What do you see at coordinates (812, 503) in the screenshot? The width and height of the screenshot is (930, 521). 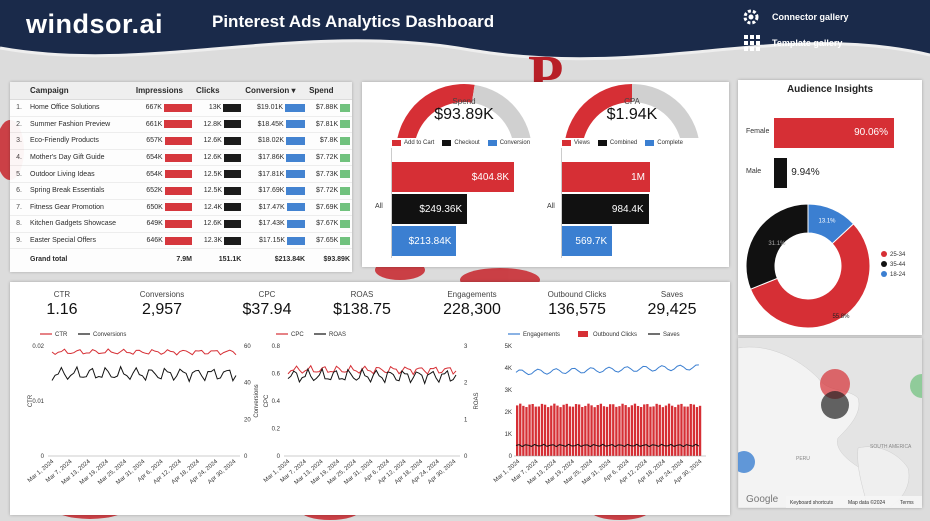 I see `keyboard-shortcuts-link: Keyboard shortcuts` at bounding box center [812, 503].